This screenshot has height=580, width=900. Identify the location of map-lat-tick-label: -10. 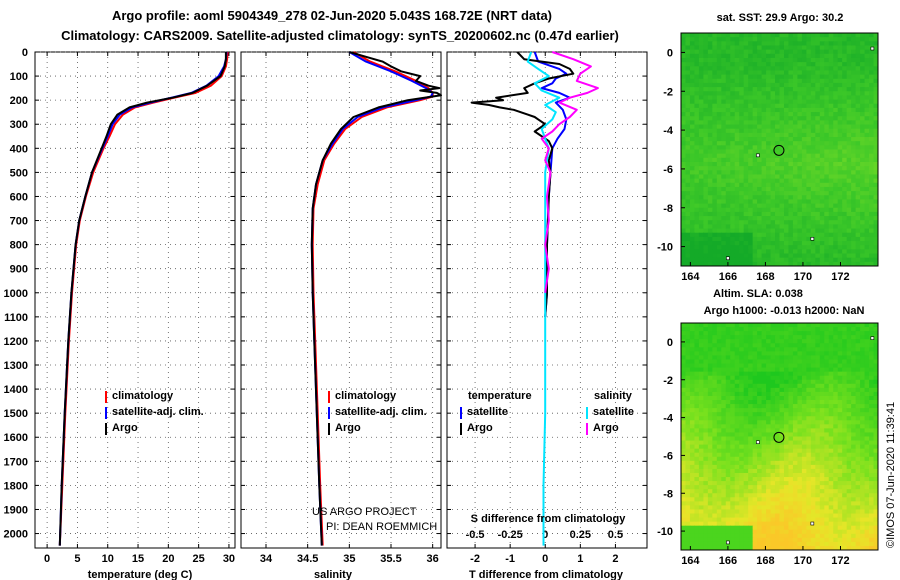
(665, 248).